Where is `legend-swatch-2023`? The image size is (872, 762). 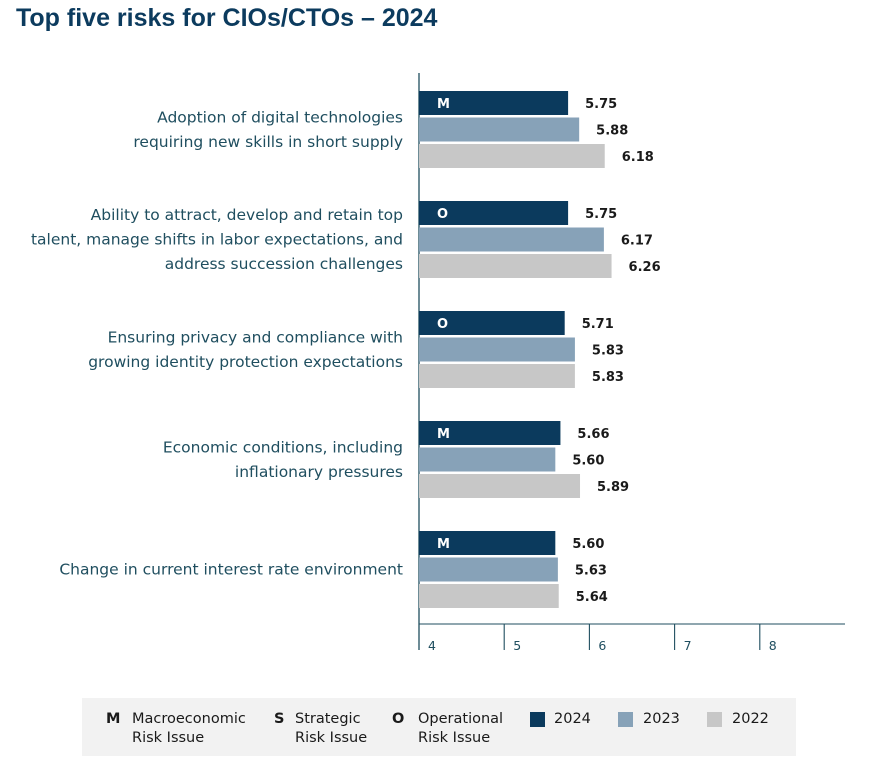
legend-swatch-2023 is located at coordinates (625, 719).